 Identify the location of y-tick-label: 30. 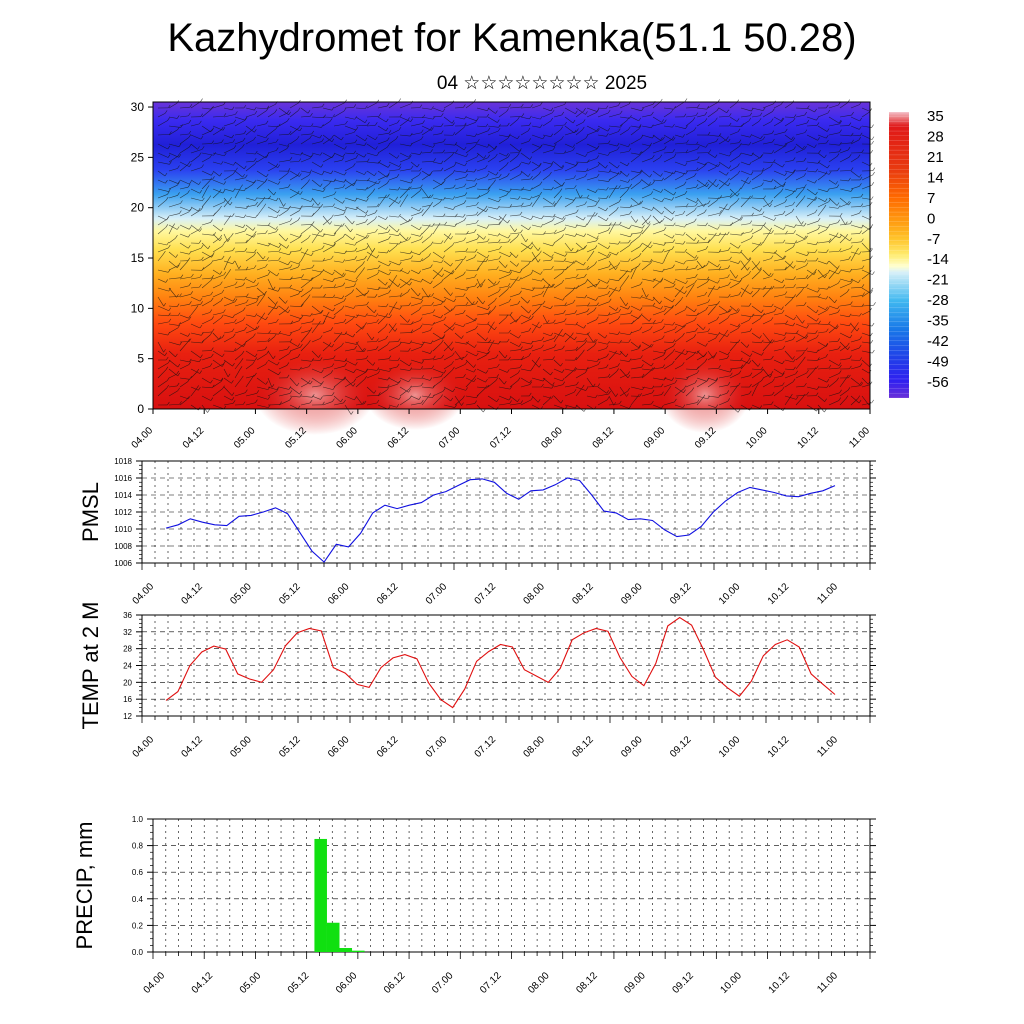
(138, 107).